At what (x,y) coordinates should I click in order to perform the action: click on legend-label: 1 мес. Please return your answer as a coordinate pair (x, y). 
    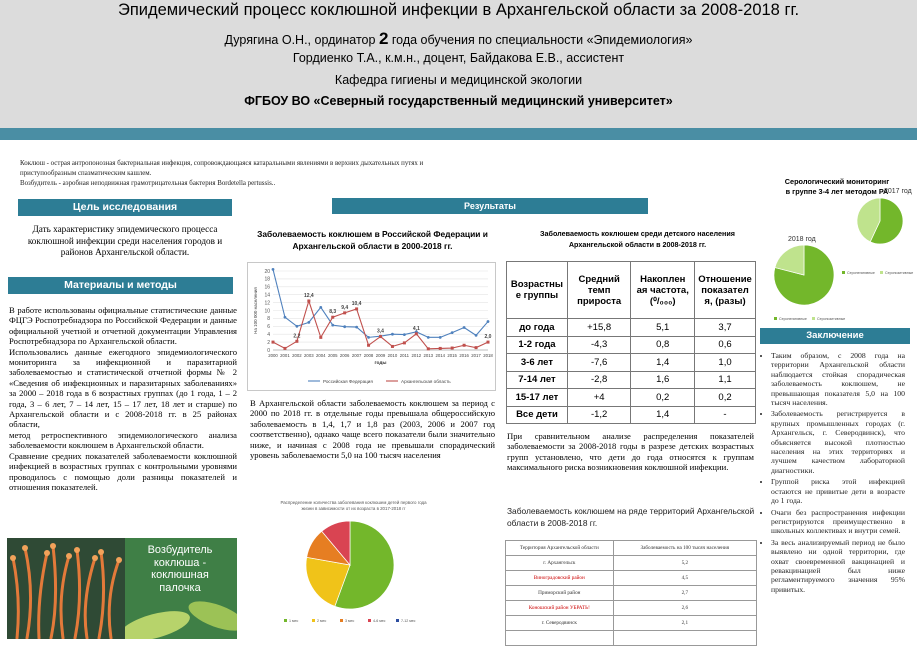
    Looking at the image, I should click on (293, 621).